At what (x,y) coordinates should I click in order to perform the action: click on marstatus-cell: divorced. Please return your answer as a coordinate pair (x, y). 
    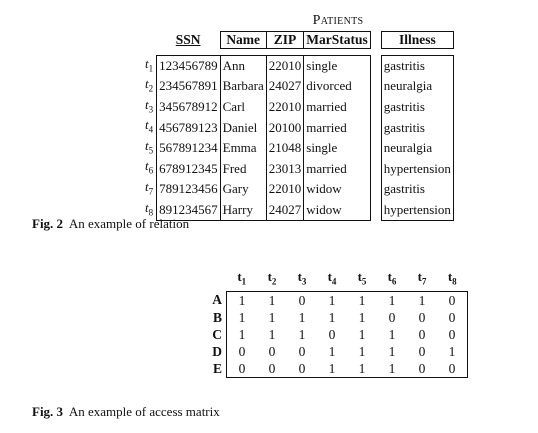
    Looking at the image, I should click on (337, 86).